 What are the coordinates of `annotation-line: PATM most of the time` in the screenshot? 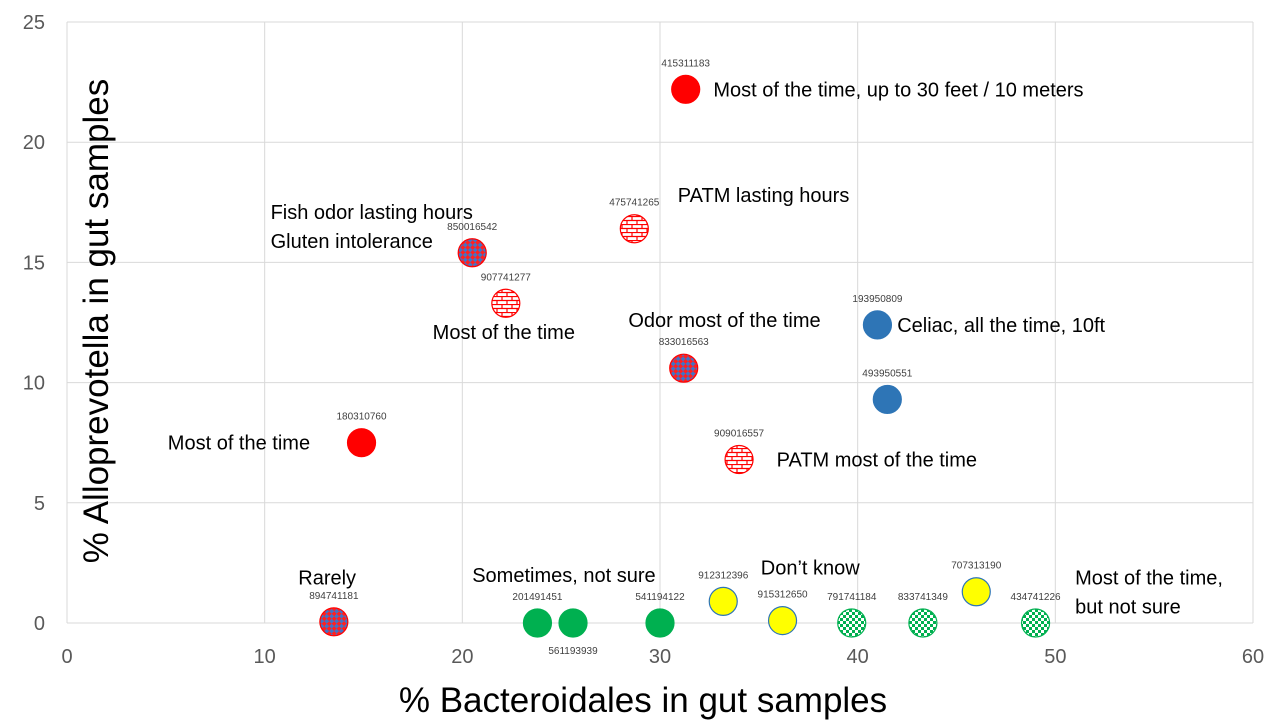 It's located at (877, 461).